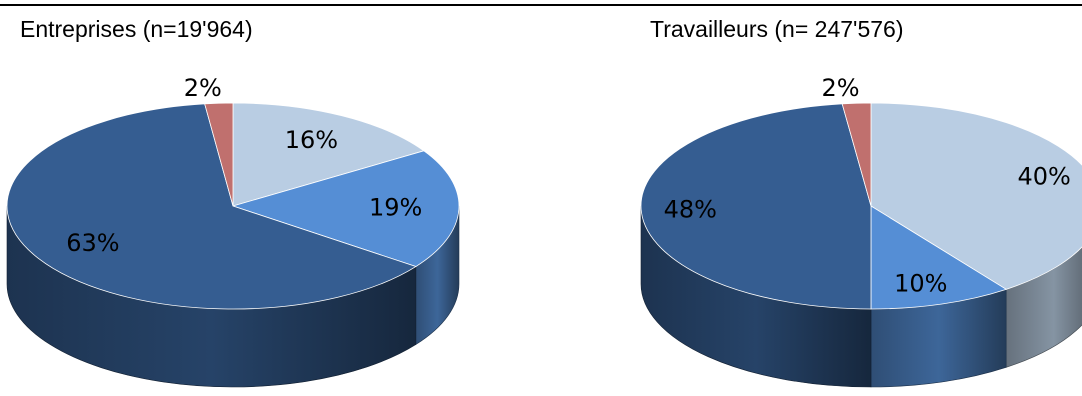 The height and width of the screenshot is (396, 1082). Describe the element at coordinates (541, 5) in the screenshot. I see `top-rule` at that location.